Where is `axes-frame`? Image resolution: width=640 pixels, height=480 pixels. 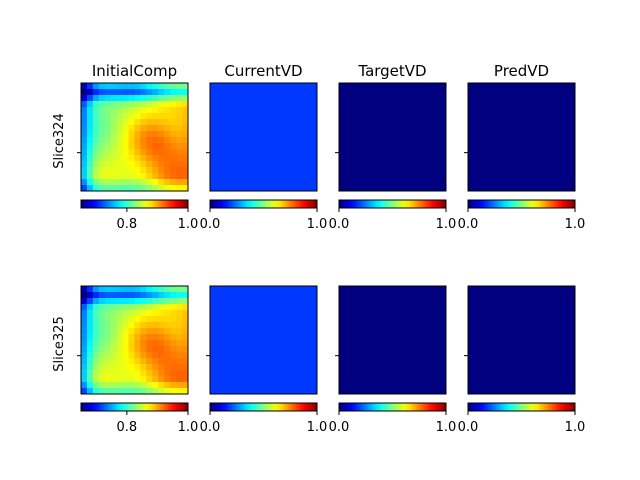
axes-frame is located at coordinates (263, 340).